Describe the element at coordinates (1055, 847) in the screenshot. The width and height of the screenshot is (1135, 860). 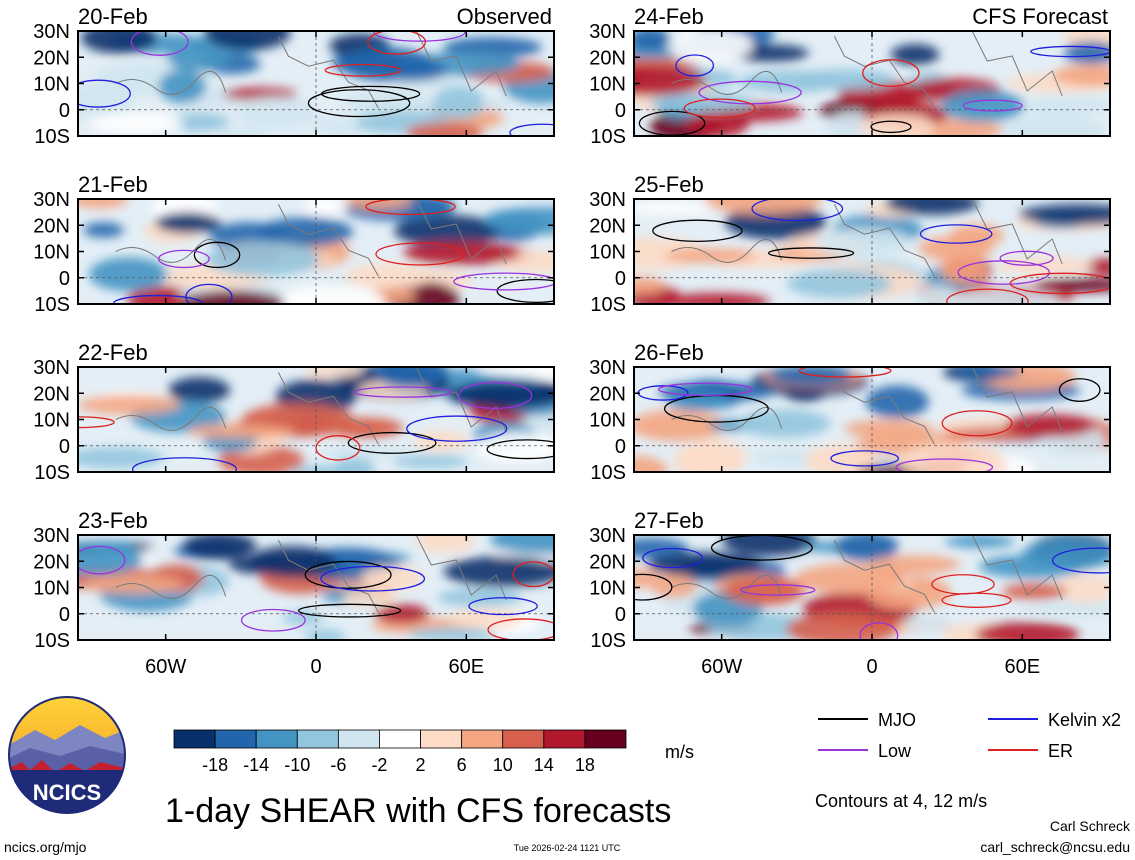
I see `footer-email: carl_schreck@ncsu.edu` at that location.